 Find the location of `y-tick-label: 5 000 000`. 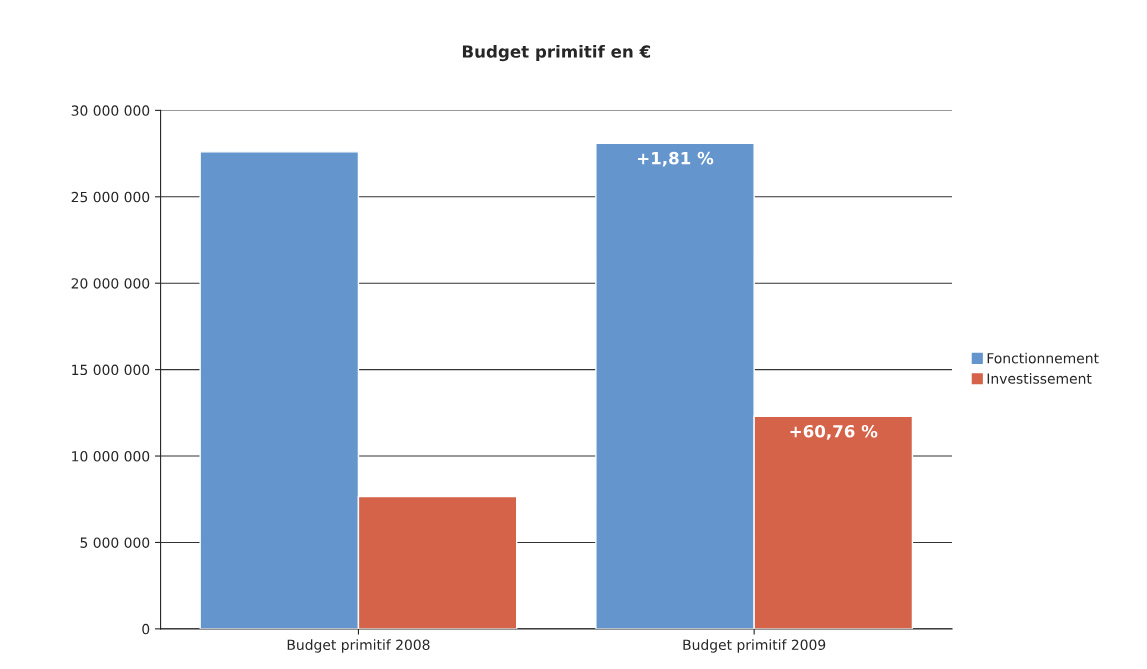

y-tick-label: 5 000 000 is located at coordinates (115, 542).